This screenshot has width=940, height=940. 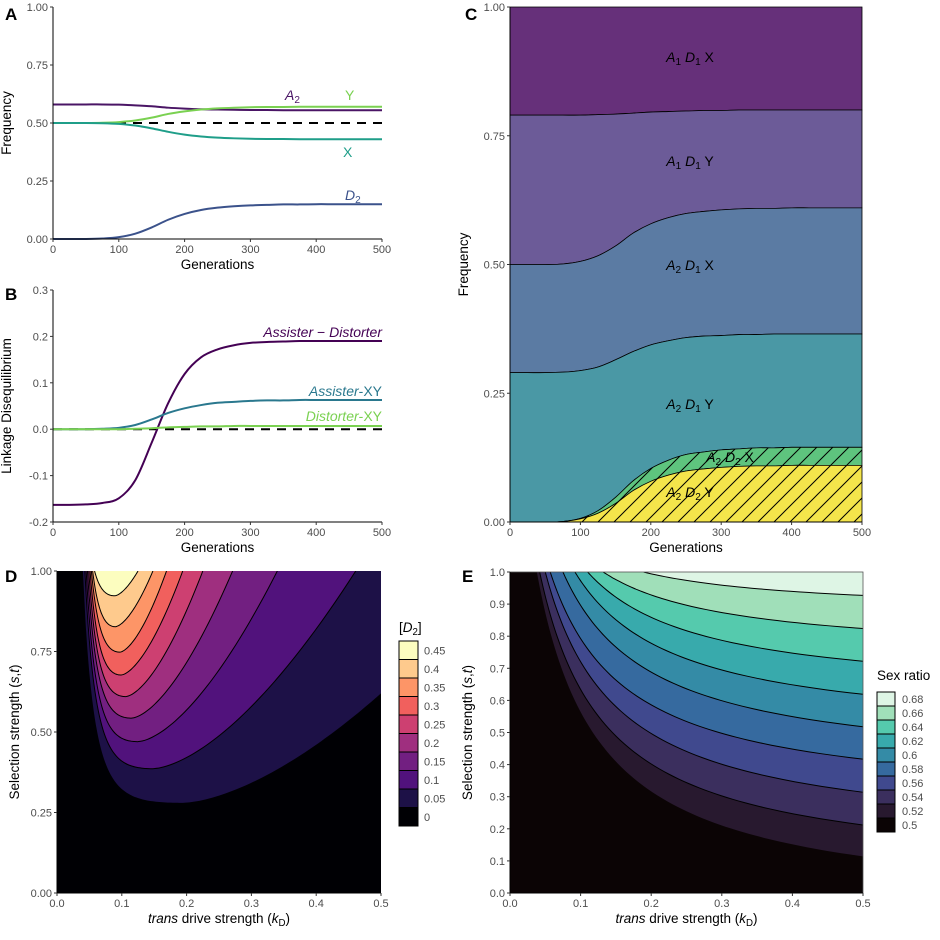 I want to click on x-tick-label: 0.1, so click(x=580, y=904).